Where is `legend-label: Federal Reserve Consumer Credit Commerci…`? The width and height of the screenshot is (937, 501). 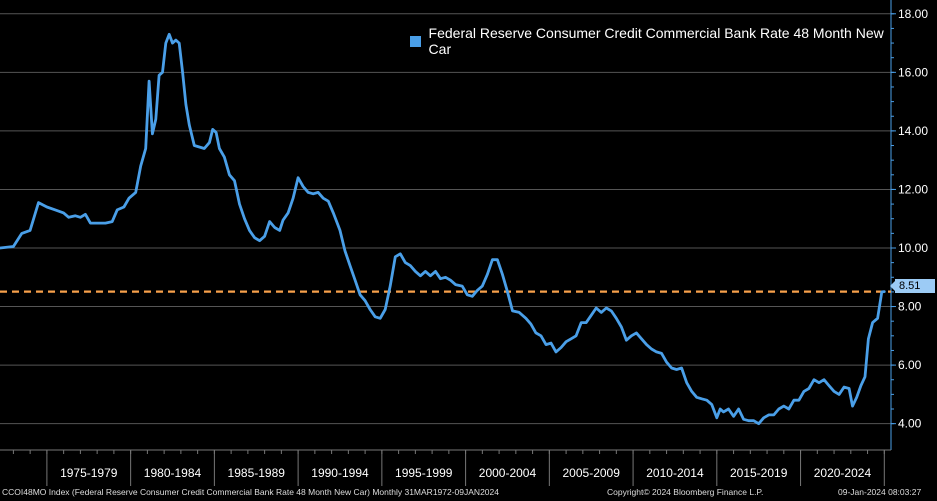
legend-label: Federal Reserve Consumer Credit Commerci… is located at coordinates (656, 41).